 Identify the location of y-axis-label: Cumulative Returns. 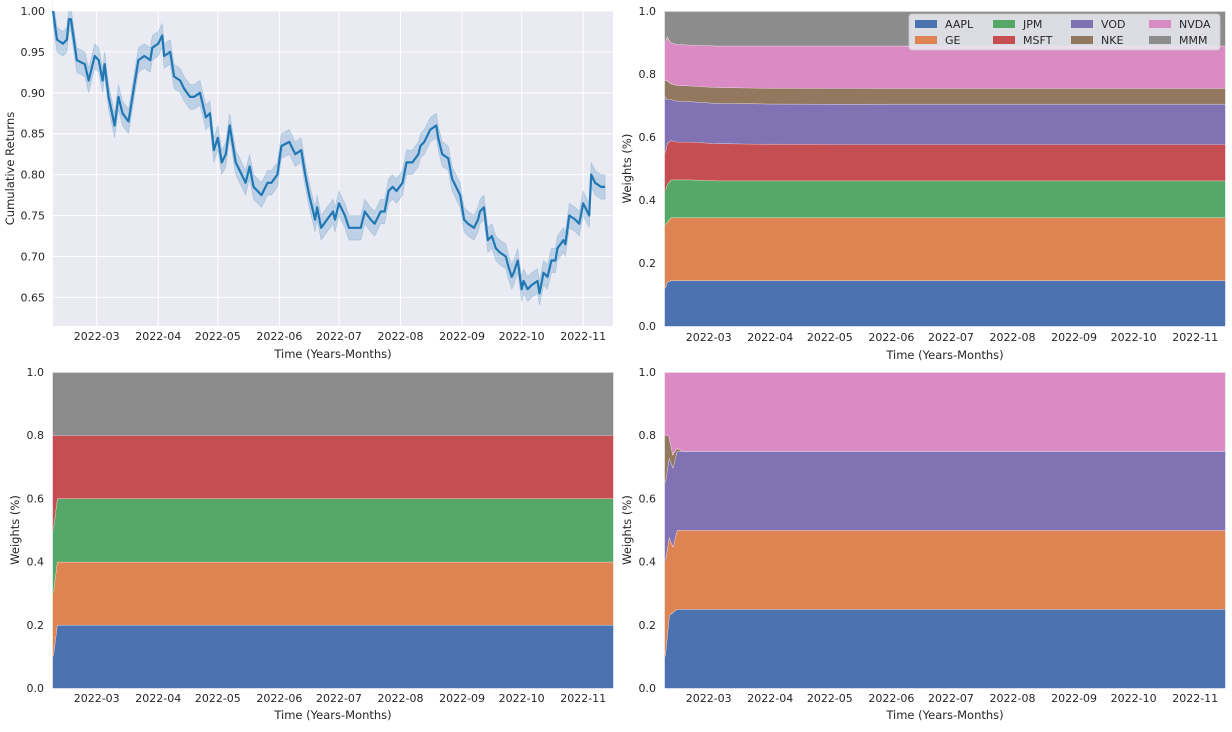
(10, 168).